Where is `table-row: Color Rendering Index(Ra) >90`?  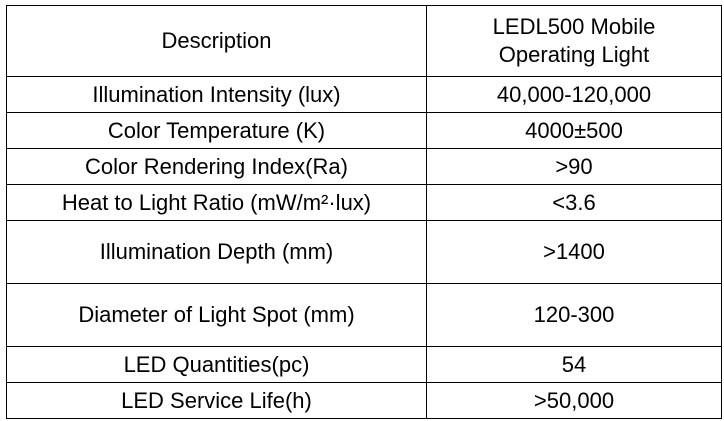
table-row: Color Rendering Index(Ra) >90 is located at coordinates (364, 166).